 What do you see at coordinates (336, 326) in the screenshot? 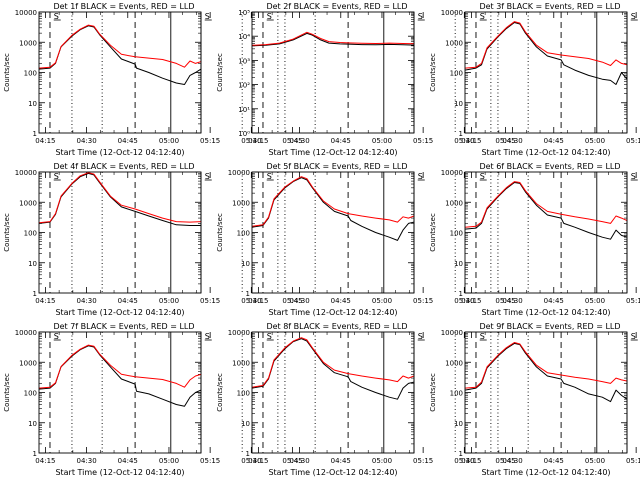
I see `panel-title: Det 8f BLACK = Events, RED = LLD` at bounding box center [336, 326].